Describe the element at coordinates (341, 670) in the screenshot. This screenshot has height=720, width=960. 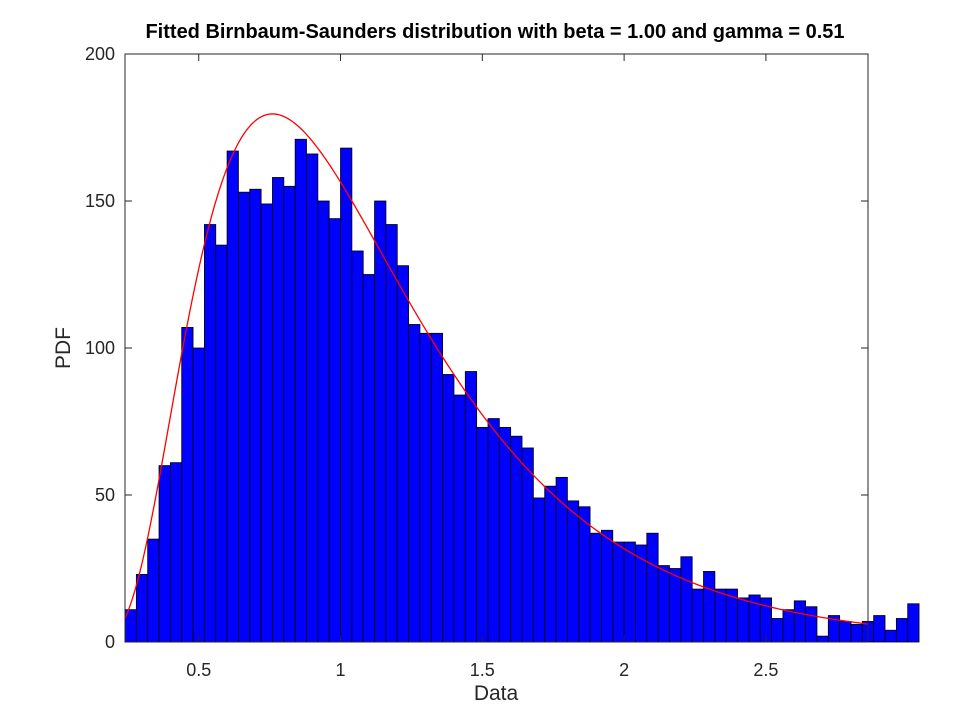
I see `x-tick-label: 1` at that location.